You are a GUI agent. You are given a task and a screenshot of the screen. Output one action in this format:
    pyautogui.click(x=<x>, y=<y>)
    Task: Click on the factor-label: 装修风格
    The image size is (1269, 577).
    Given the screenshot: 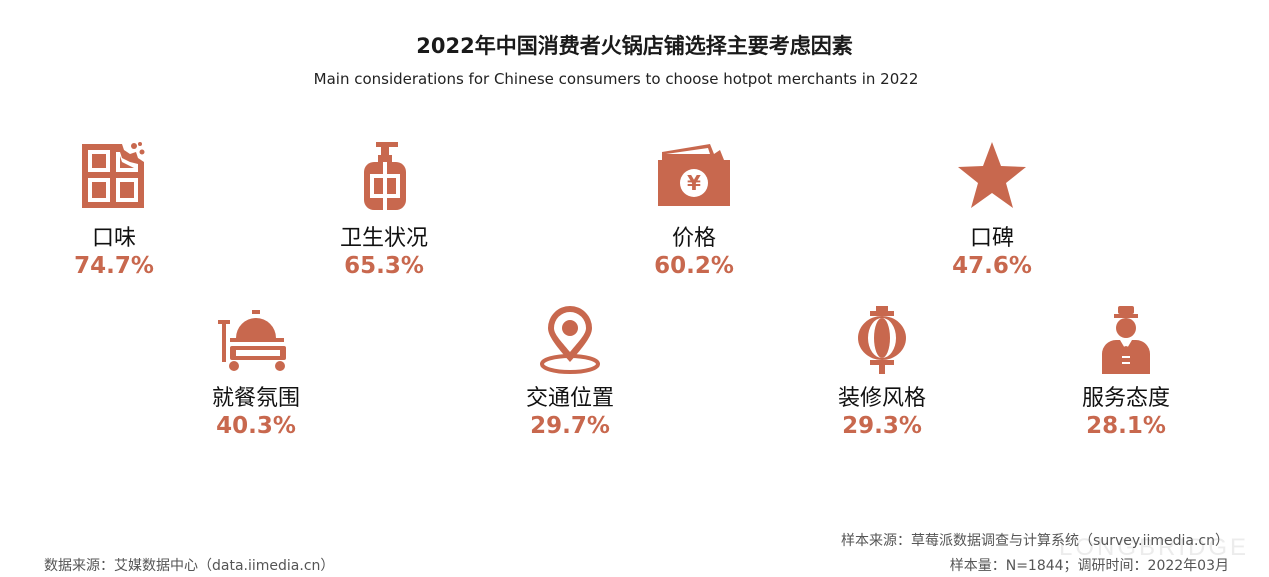 What is the action you would take?
    pyautogui.click(x=881, y=398)
    